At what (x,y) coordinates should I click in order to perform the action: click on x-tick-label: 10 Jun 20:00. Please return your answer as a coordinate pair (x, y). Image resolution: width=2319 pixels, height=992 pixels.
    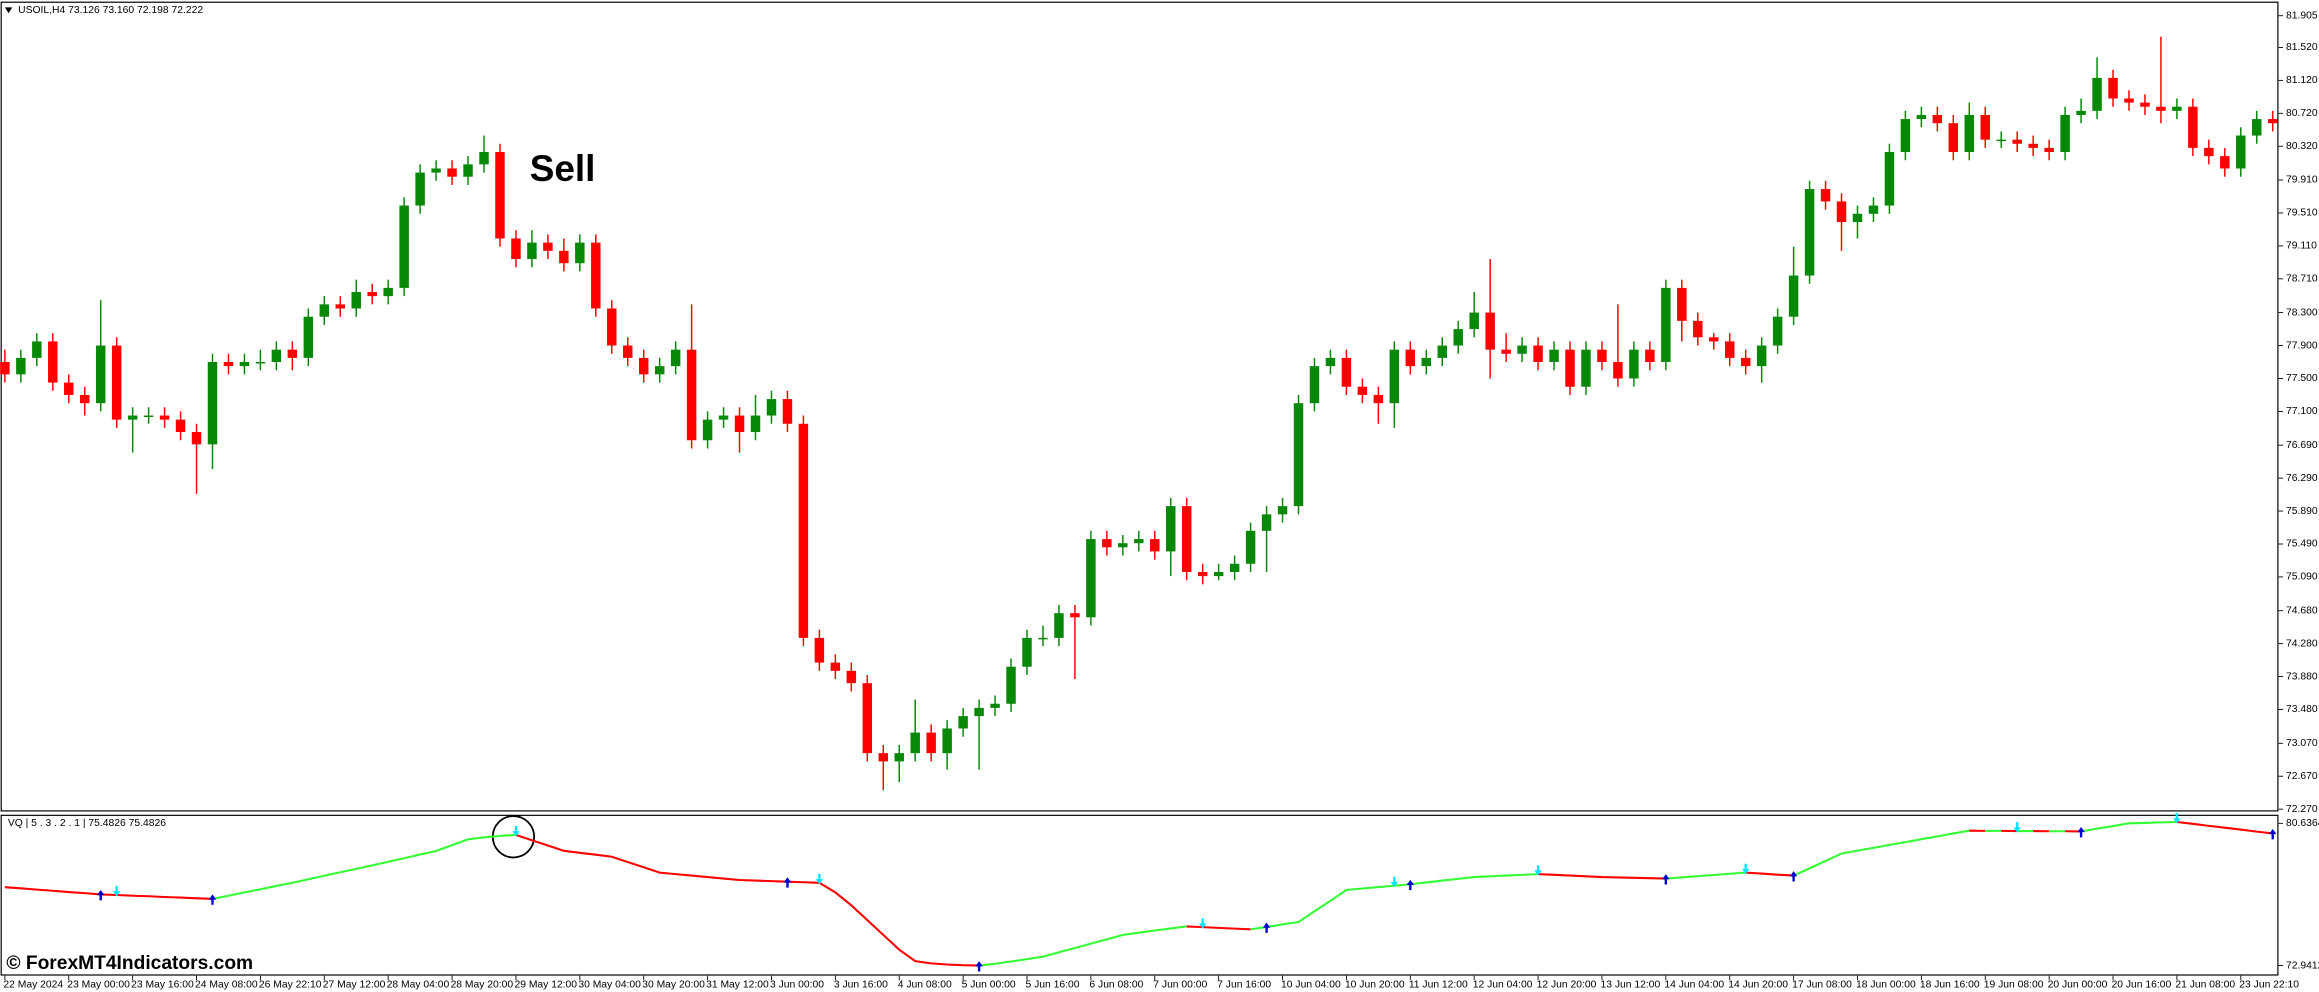
    Looking at the image, I should click on (1375, 984).